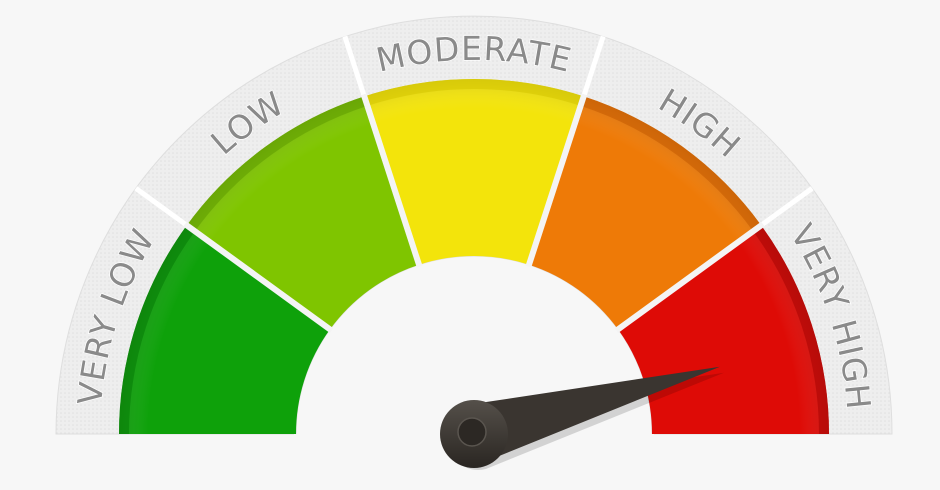 Image resolution: width=940 pixels, height=490 pixels. I want to click on segment-shade-high, so click(645, 213).